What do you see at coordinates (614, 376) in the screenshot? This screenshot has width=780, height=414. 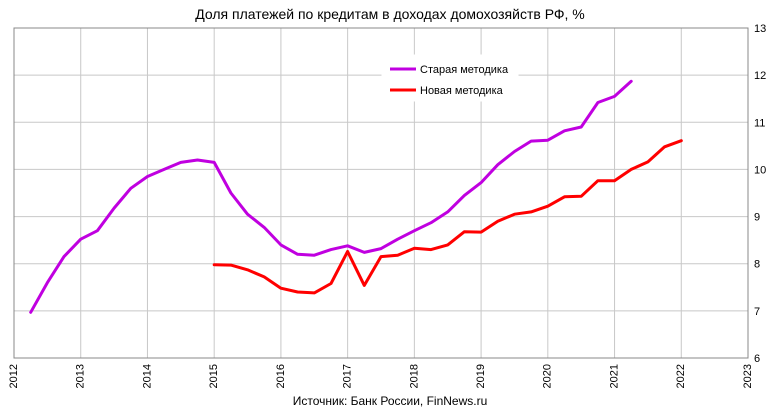 I see `x-tick-label: 2021` at bounding box center [614, 376].